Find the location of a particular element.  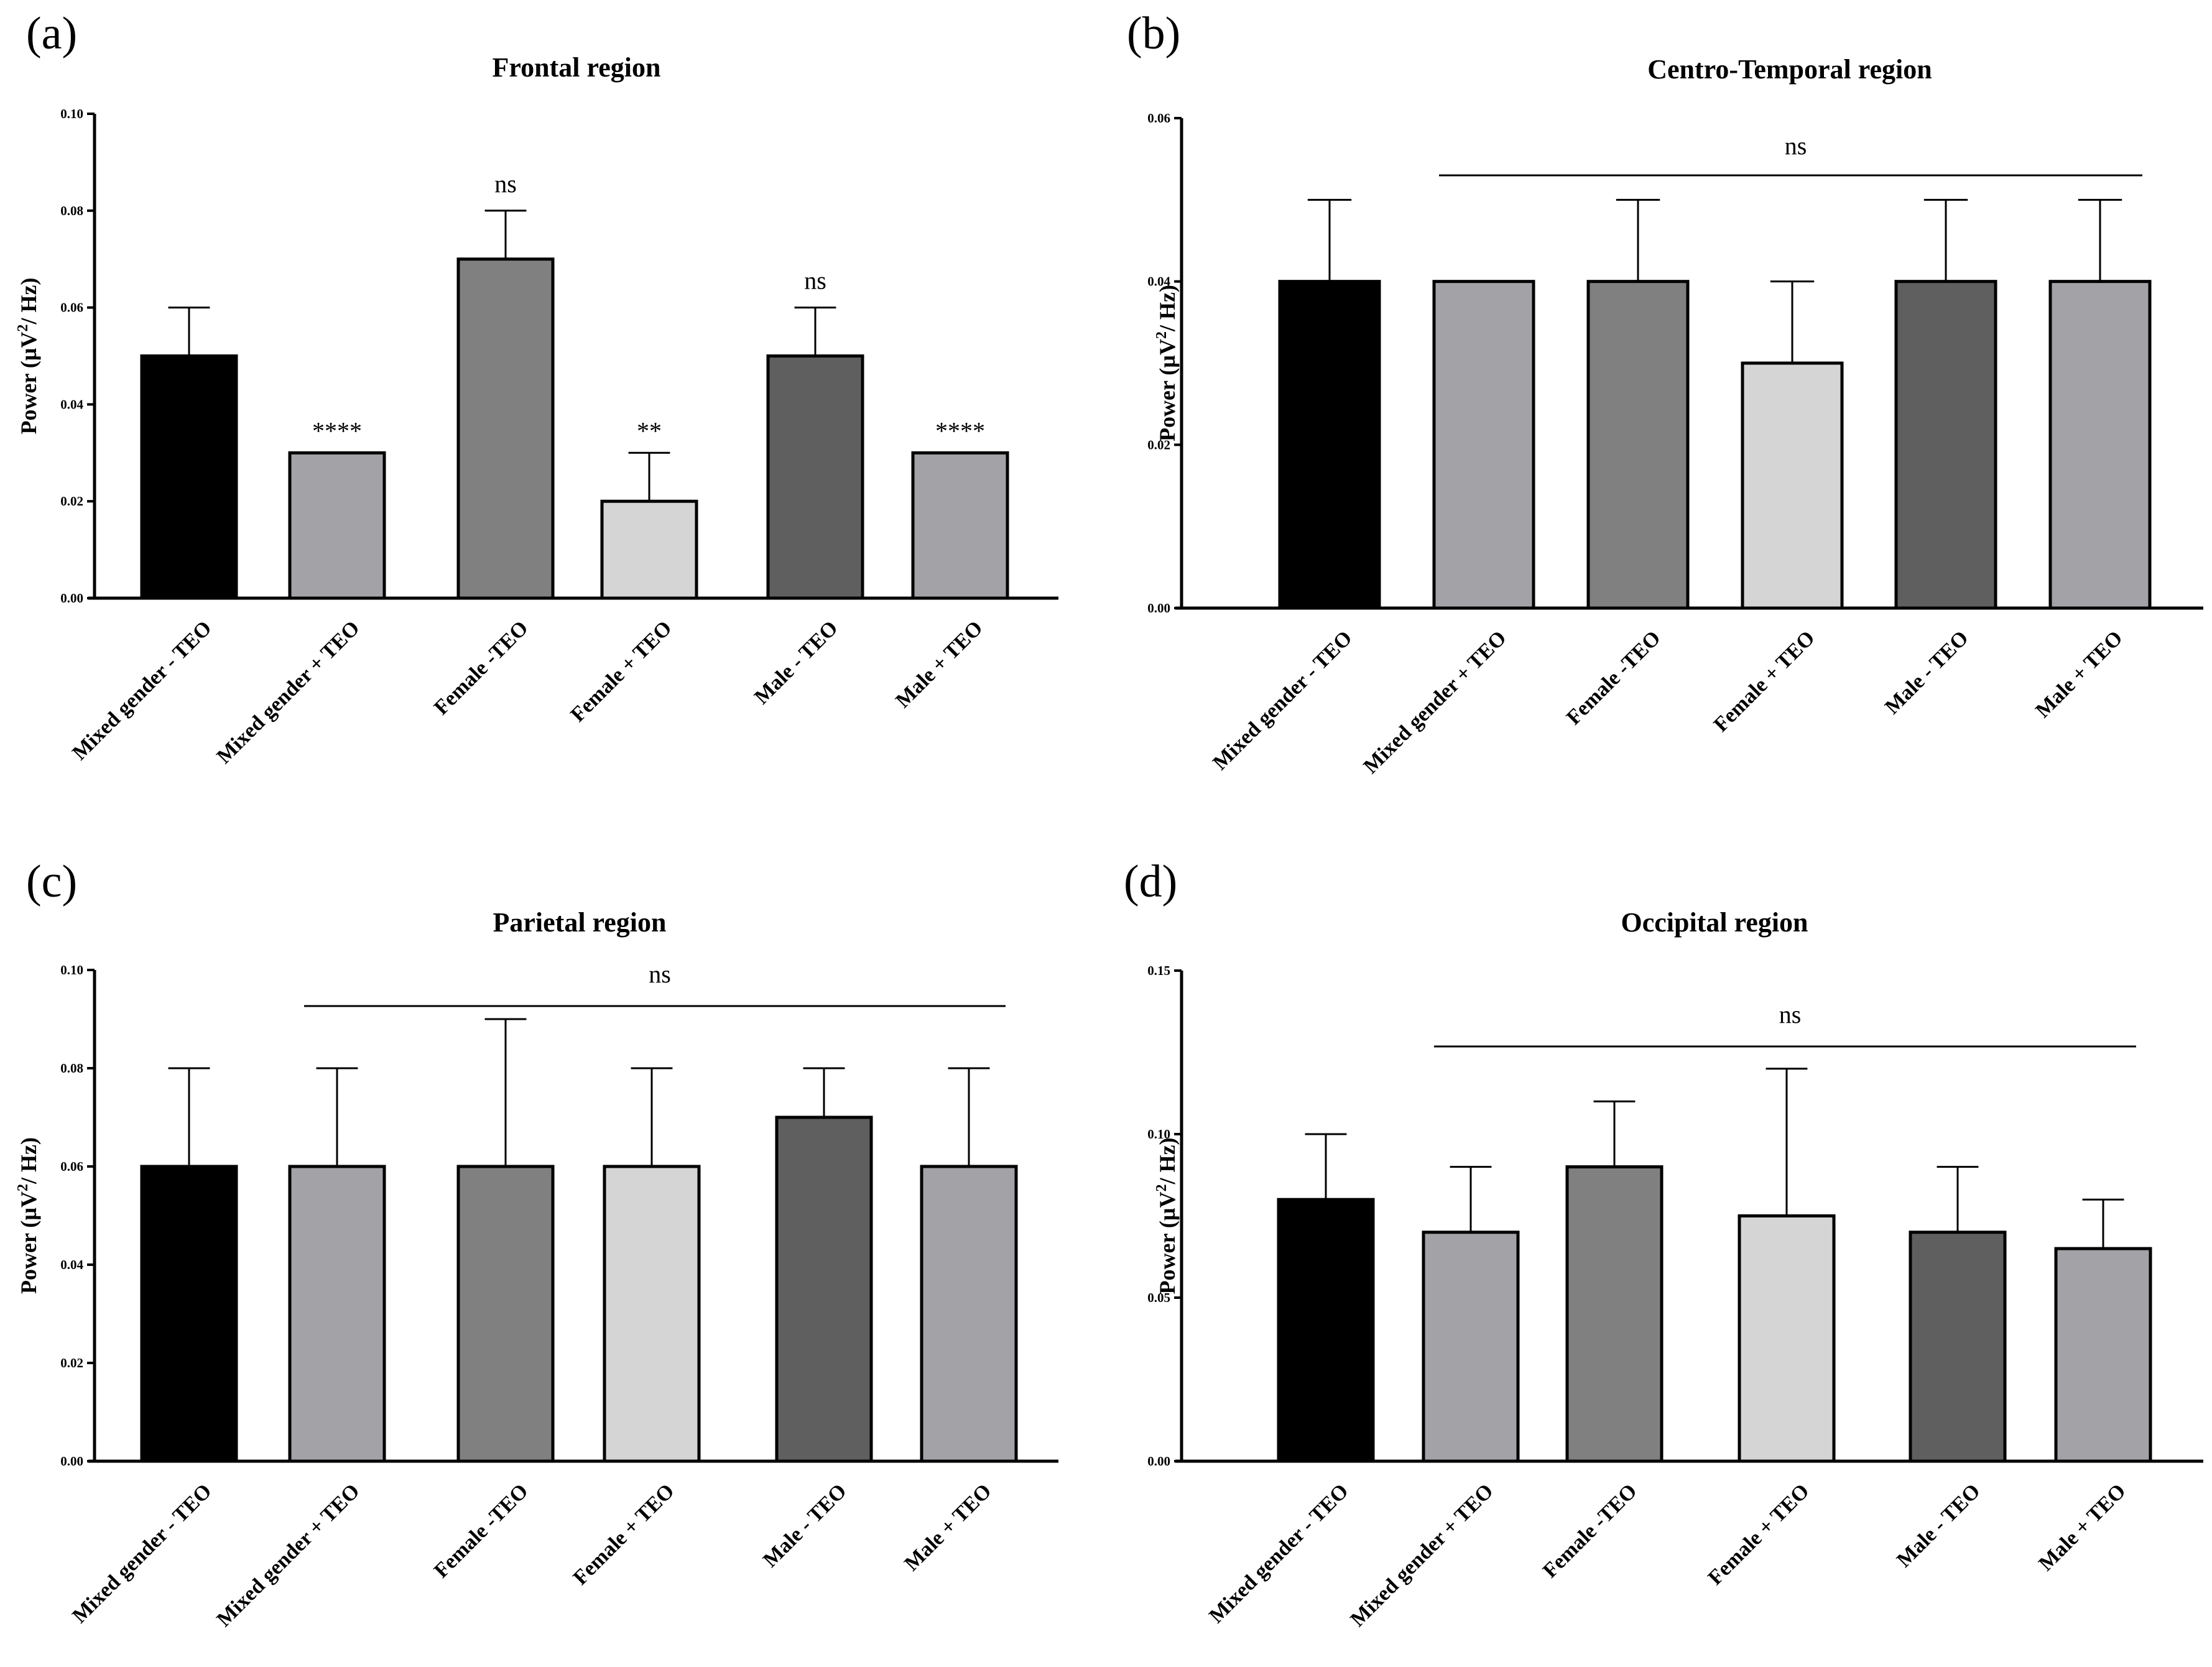

y-tick-label: 0.05 is located at coordinates (1158, 1297).